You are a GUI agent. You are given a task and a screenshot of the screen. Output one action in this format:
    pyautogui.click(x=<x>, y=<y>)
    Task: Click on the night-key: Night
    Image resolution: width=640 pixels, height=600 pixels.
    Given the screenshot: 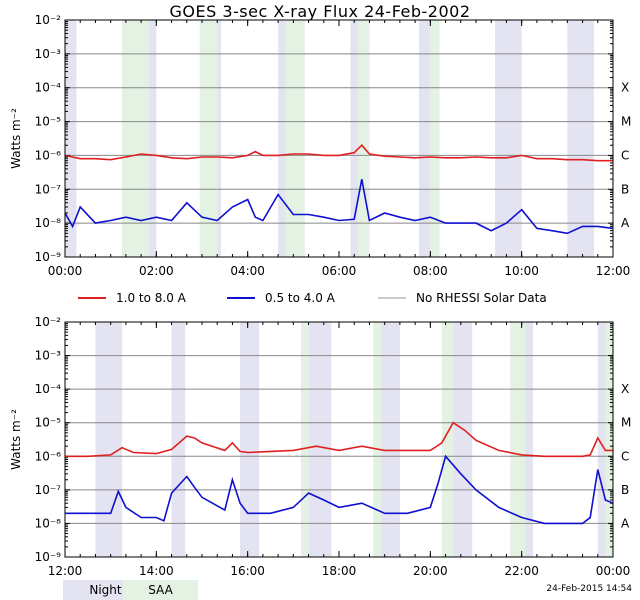 What is the action you would take?
    pyautogui.click(x=105, y=590)
    